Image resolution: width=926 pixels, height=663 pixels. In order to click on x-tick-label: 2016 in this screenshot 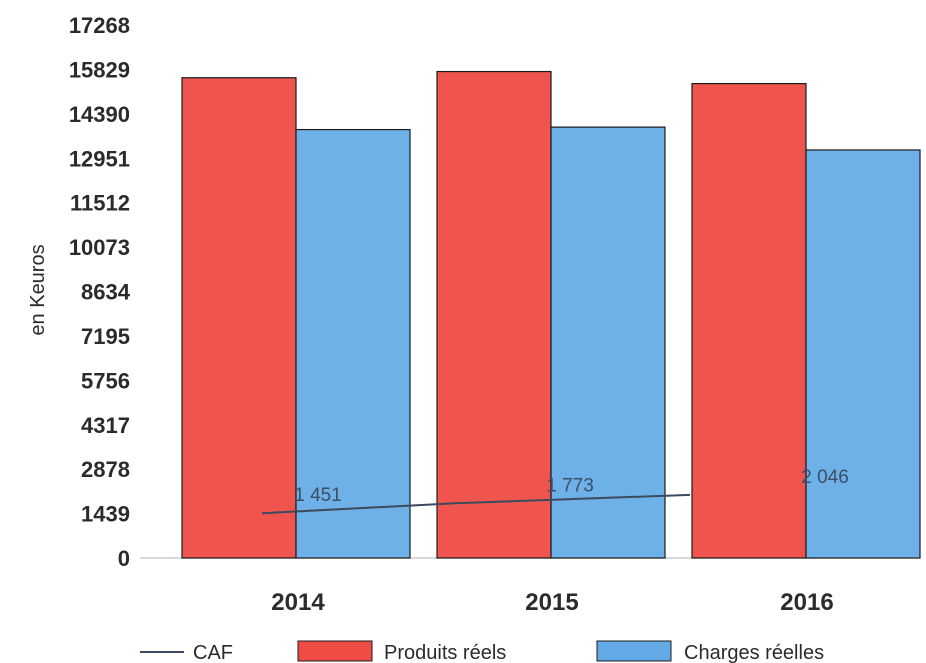, I will do `click(806, 602)`.